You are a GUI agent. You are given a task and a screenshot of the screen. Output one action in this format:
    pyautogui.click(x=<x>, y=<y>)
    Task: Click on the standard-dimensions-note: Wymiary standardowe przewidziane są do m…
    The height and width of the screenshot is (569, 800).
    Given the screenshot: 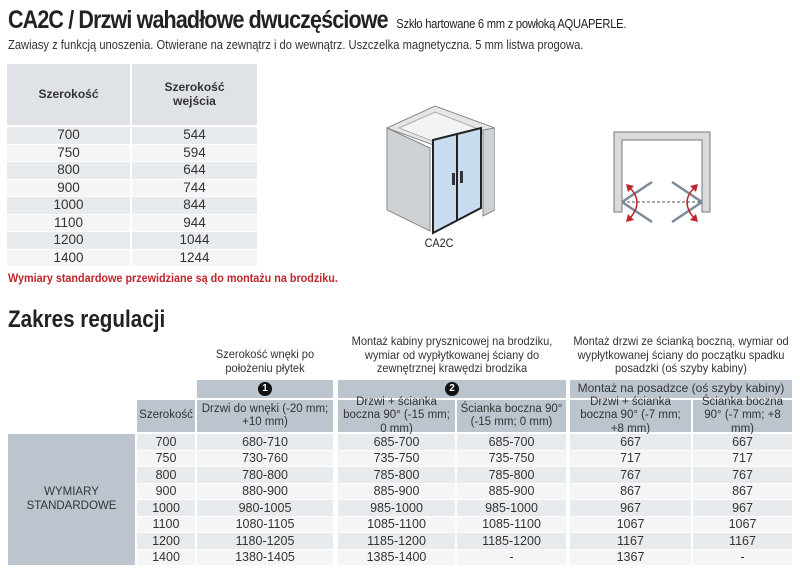 What is the action you would take?
    pyautogui.click(x=173, y=278)
    